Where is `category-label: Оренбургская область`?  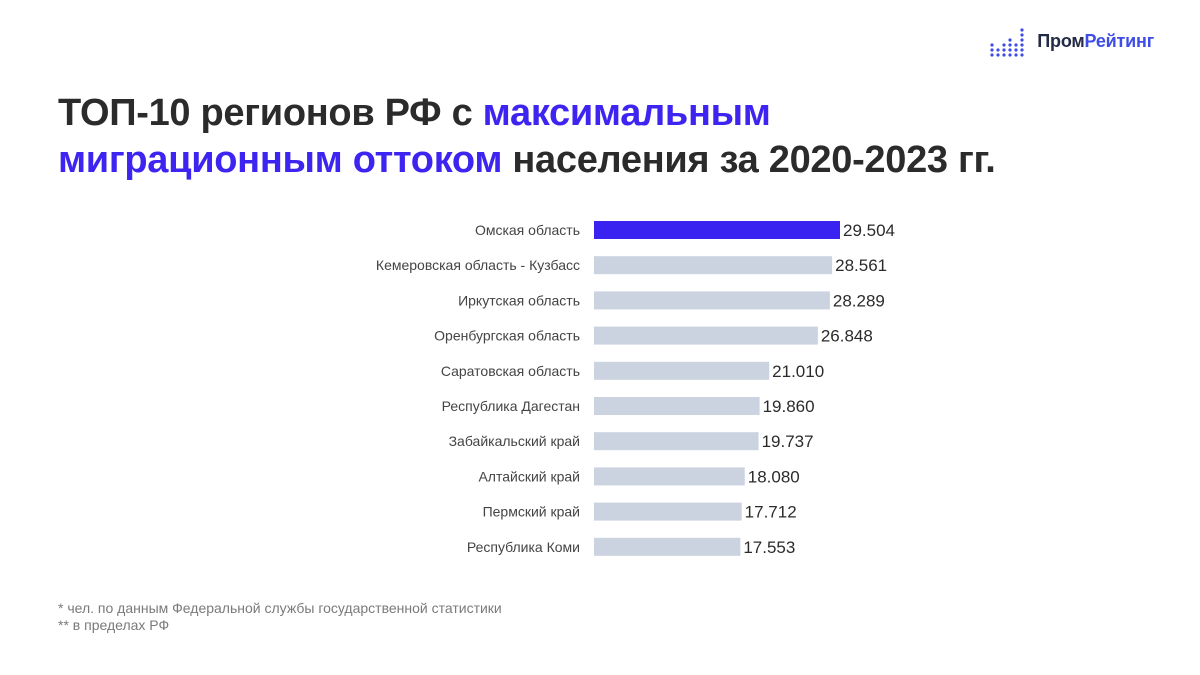
category-label: Оренбургская область is located at coordinates (507, 336).